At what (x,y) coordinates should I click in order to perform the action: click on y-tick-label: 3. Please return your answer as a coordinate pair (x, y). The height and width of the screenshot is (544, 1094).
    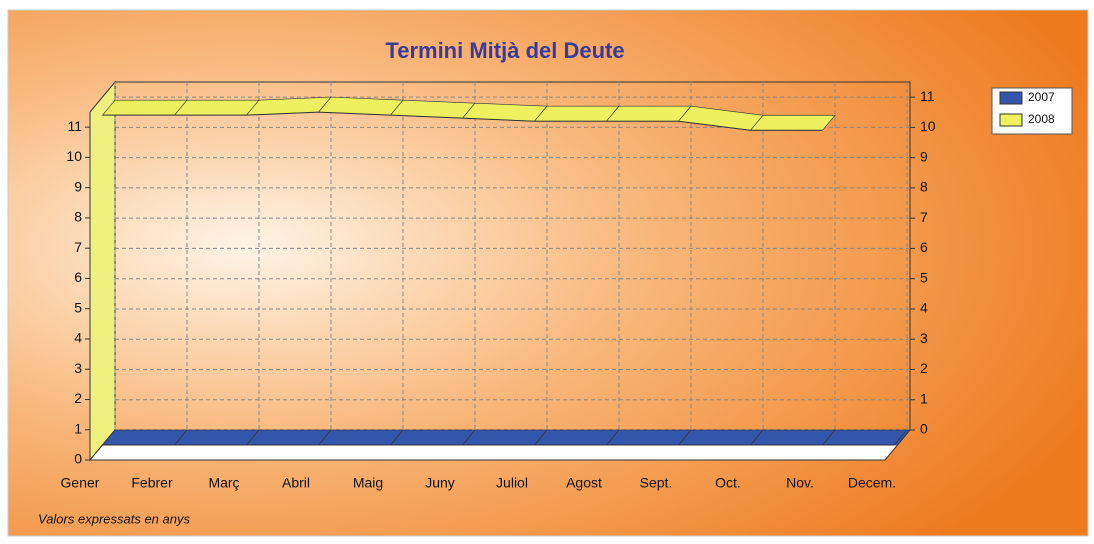
    Looking at the image, I should click on (78, 368).